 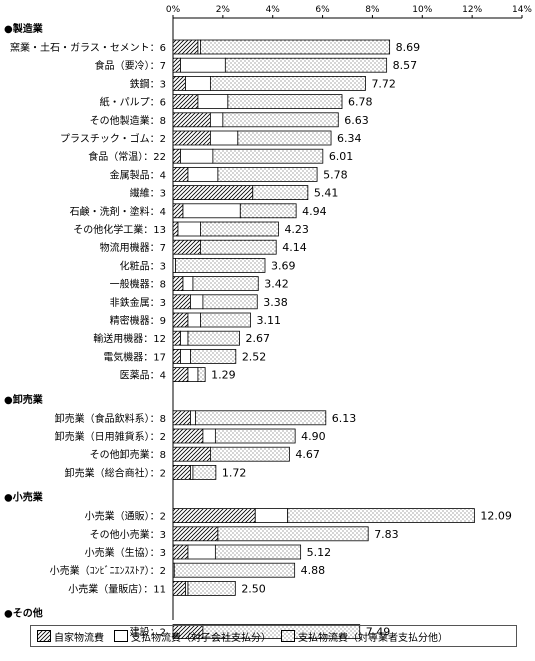 What do you see at coordinates (88, 47) in the screenshot?
I see `category-label: 窯業・土石・ガラス・セメント：6` at bounding box center [88, 47].